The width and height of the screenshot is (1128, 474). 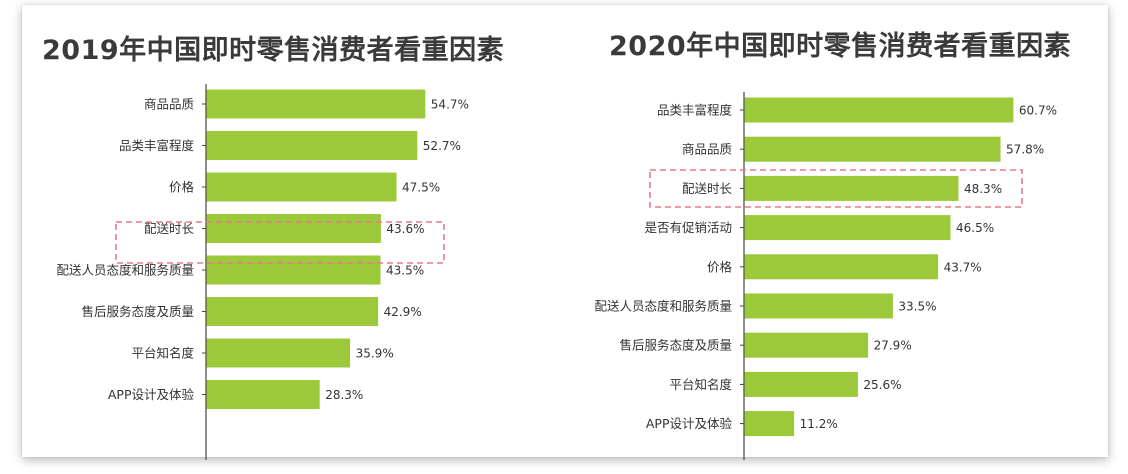 I want to click on value-label: 28.3%, so click(x=344, y=395).